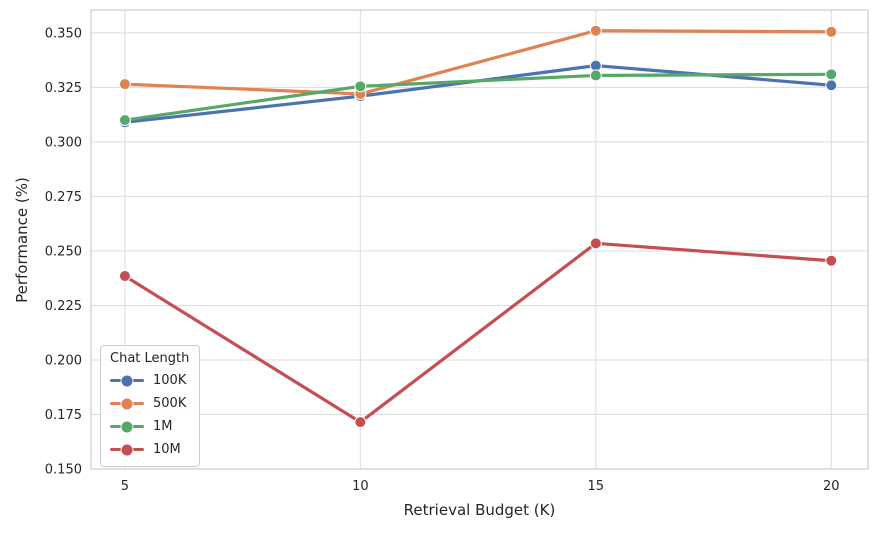 This screenshot has width=876, height=534. I want to click on legend-label-500k: 500K, so click(170, 403).